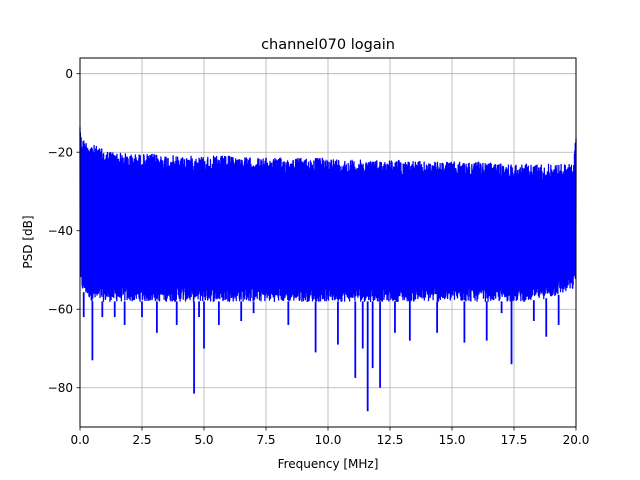 The width and height of the screenshot is (640, 480). What do you see at coordinates (79, 440) in the screenshot?
I see `x-tick-label: 0.0` at bounding box center [79, 440].